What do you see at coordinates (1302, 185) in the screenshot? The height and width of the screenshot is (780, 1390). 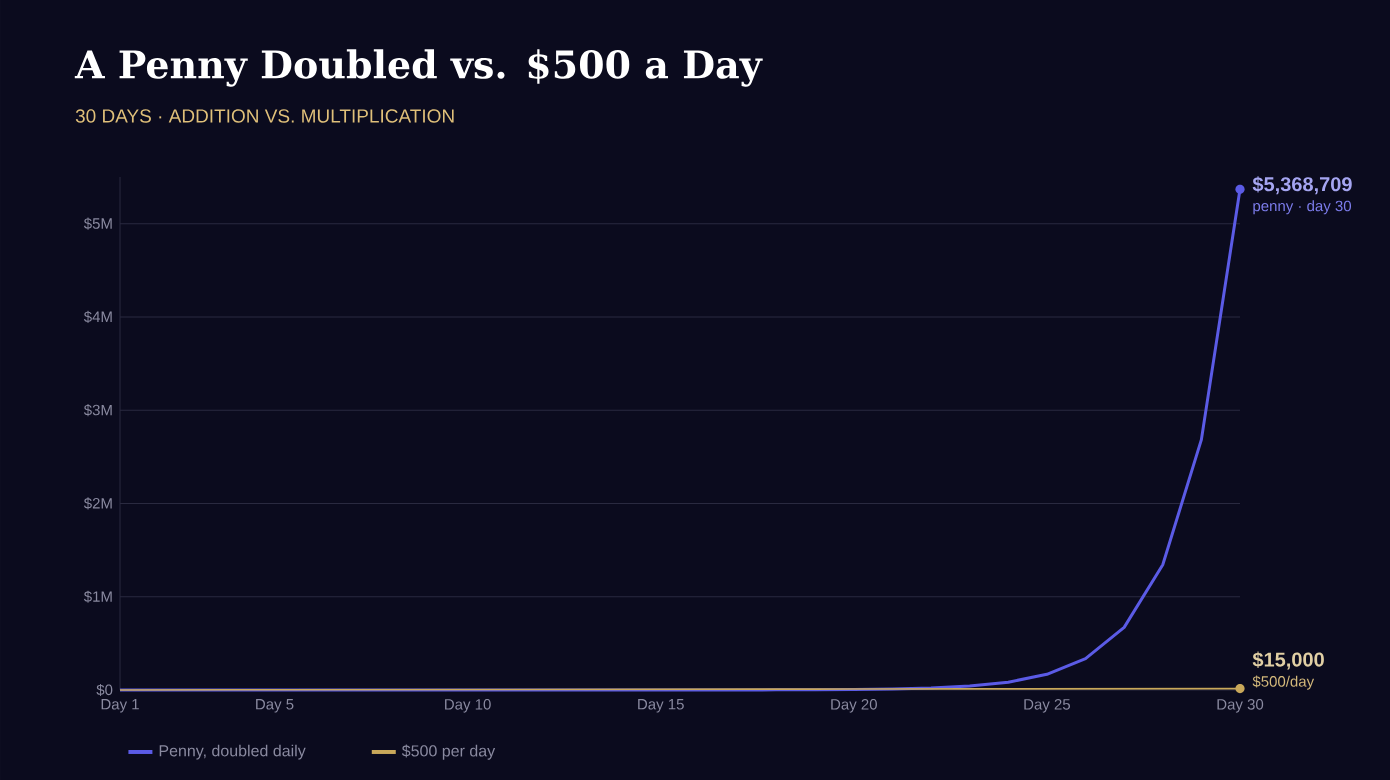 I see `annotation: $5,368,709` at bounding box center [1302, 185].